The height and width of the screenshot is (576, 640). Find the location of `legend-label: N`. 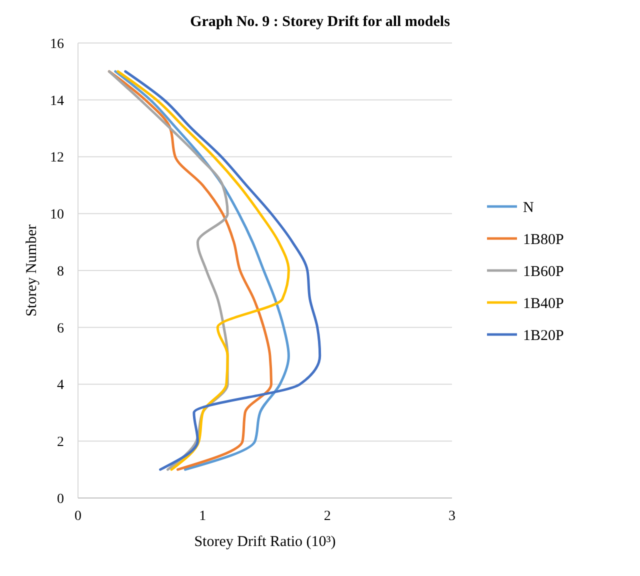

legend-label: N is located at coordinates (528, 208).